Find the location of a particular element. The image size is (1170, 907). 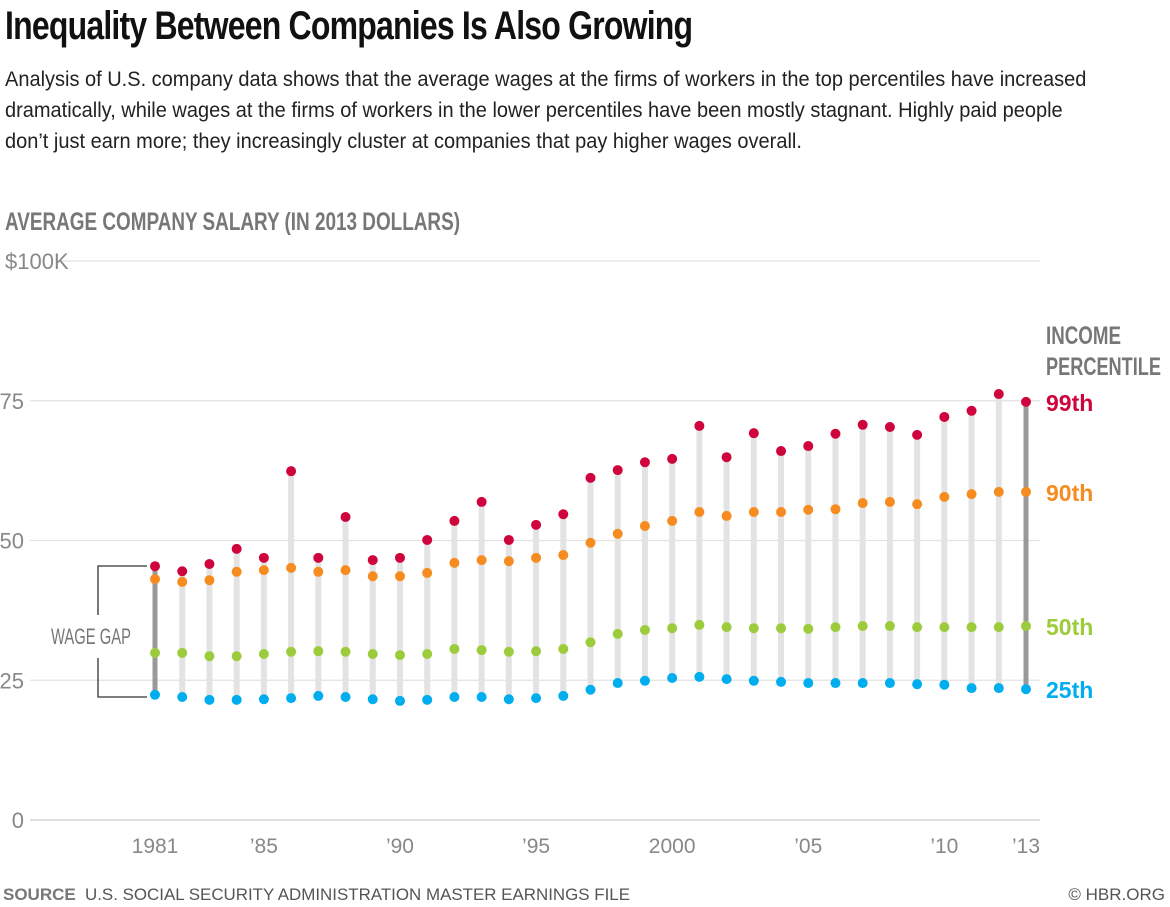

x-ticks: 1981 ’85 ’90 ’95 2000 ’05 ’10 ’13 is located at coordinates (586, 846).